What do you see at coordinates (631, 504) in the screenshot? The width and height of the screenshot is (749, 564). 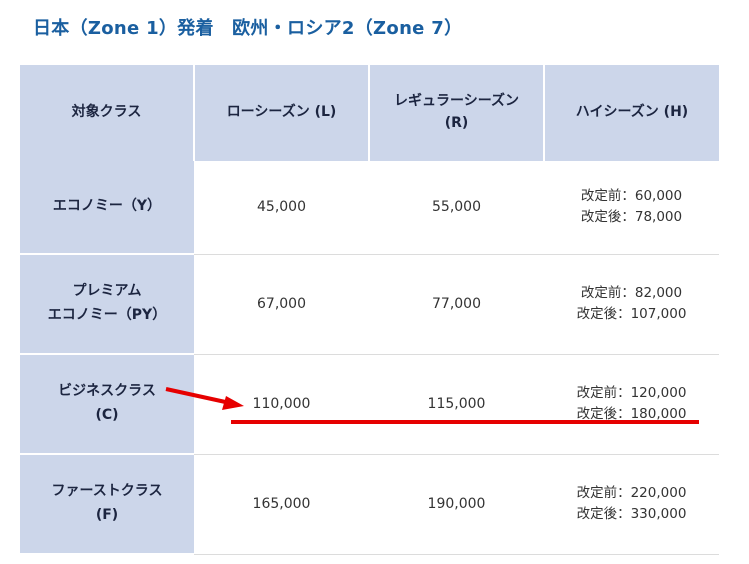 I see `cell-high: 改定前：220,000 改定後：330,000` at bounding box center [631, 504].